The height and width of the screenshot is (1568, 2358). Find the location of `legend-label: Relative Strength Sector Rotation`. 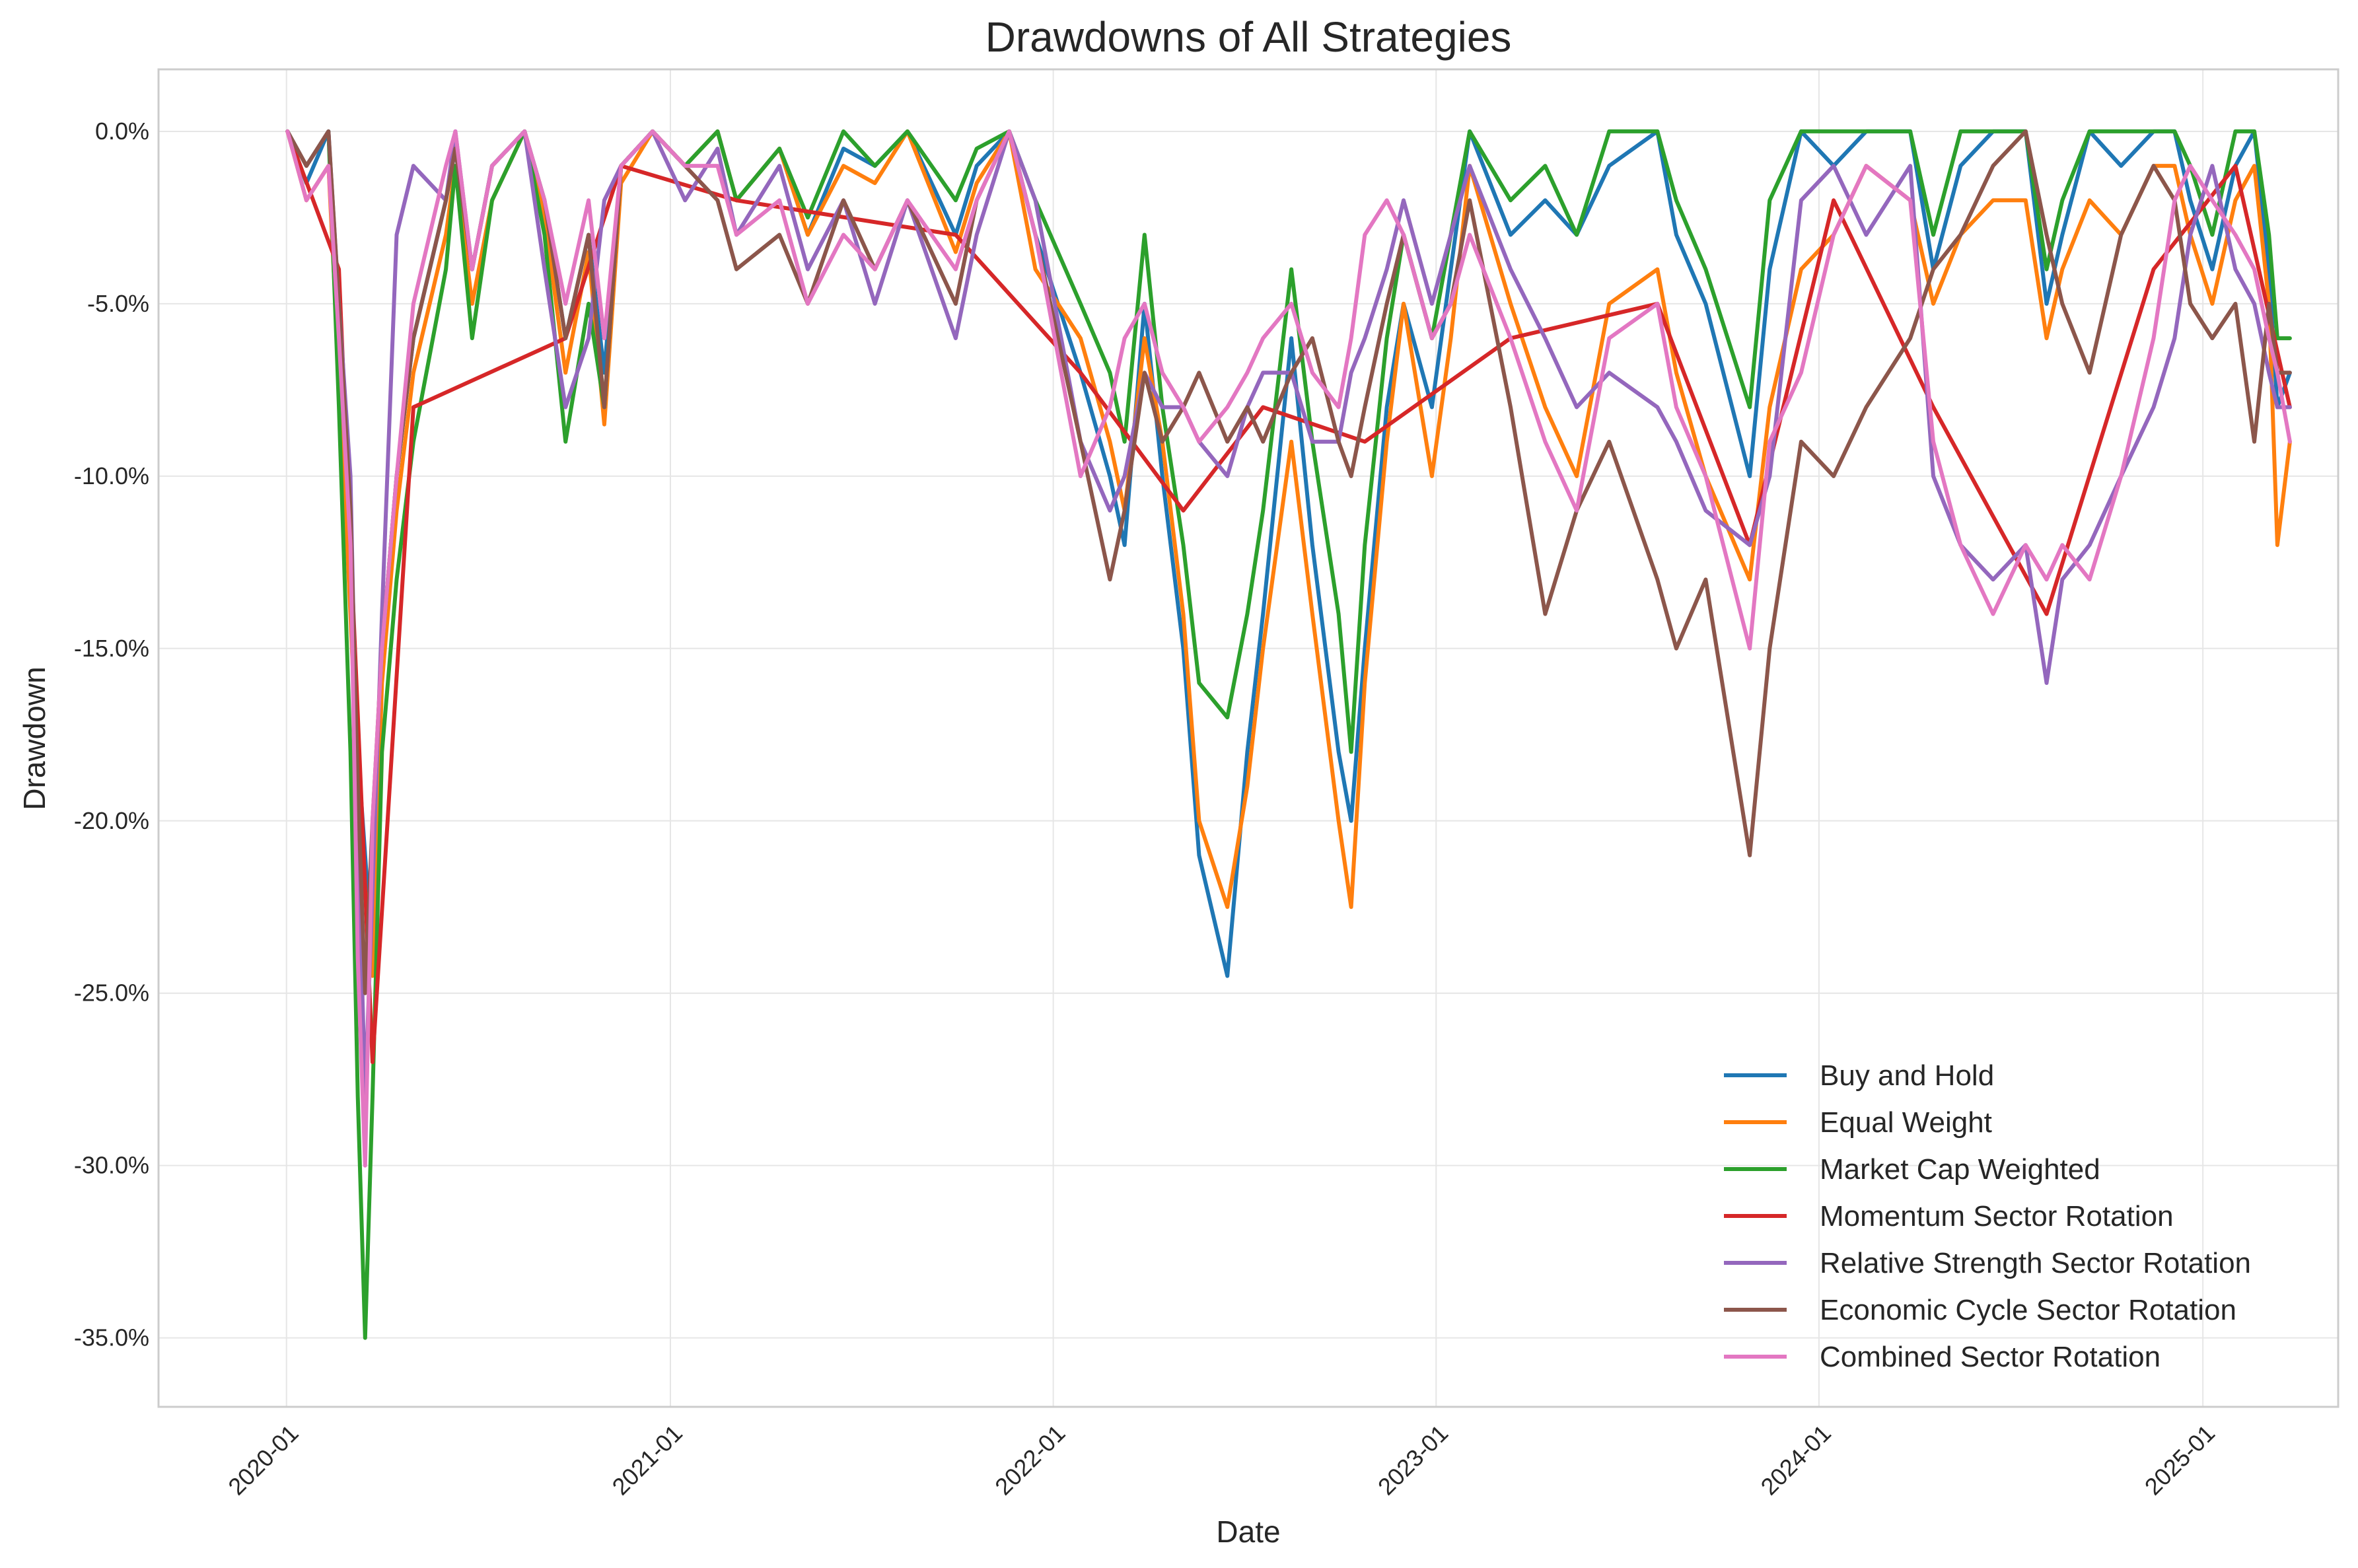

legend-label: Relative Strength Sector Rotation is located at coordinates (2035, 1263).